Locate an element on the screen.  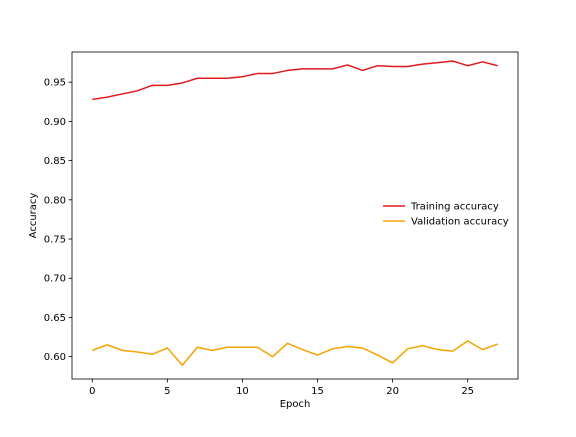
legend-label-validation: Validation accuracy is located at coordinates (460, 222).